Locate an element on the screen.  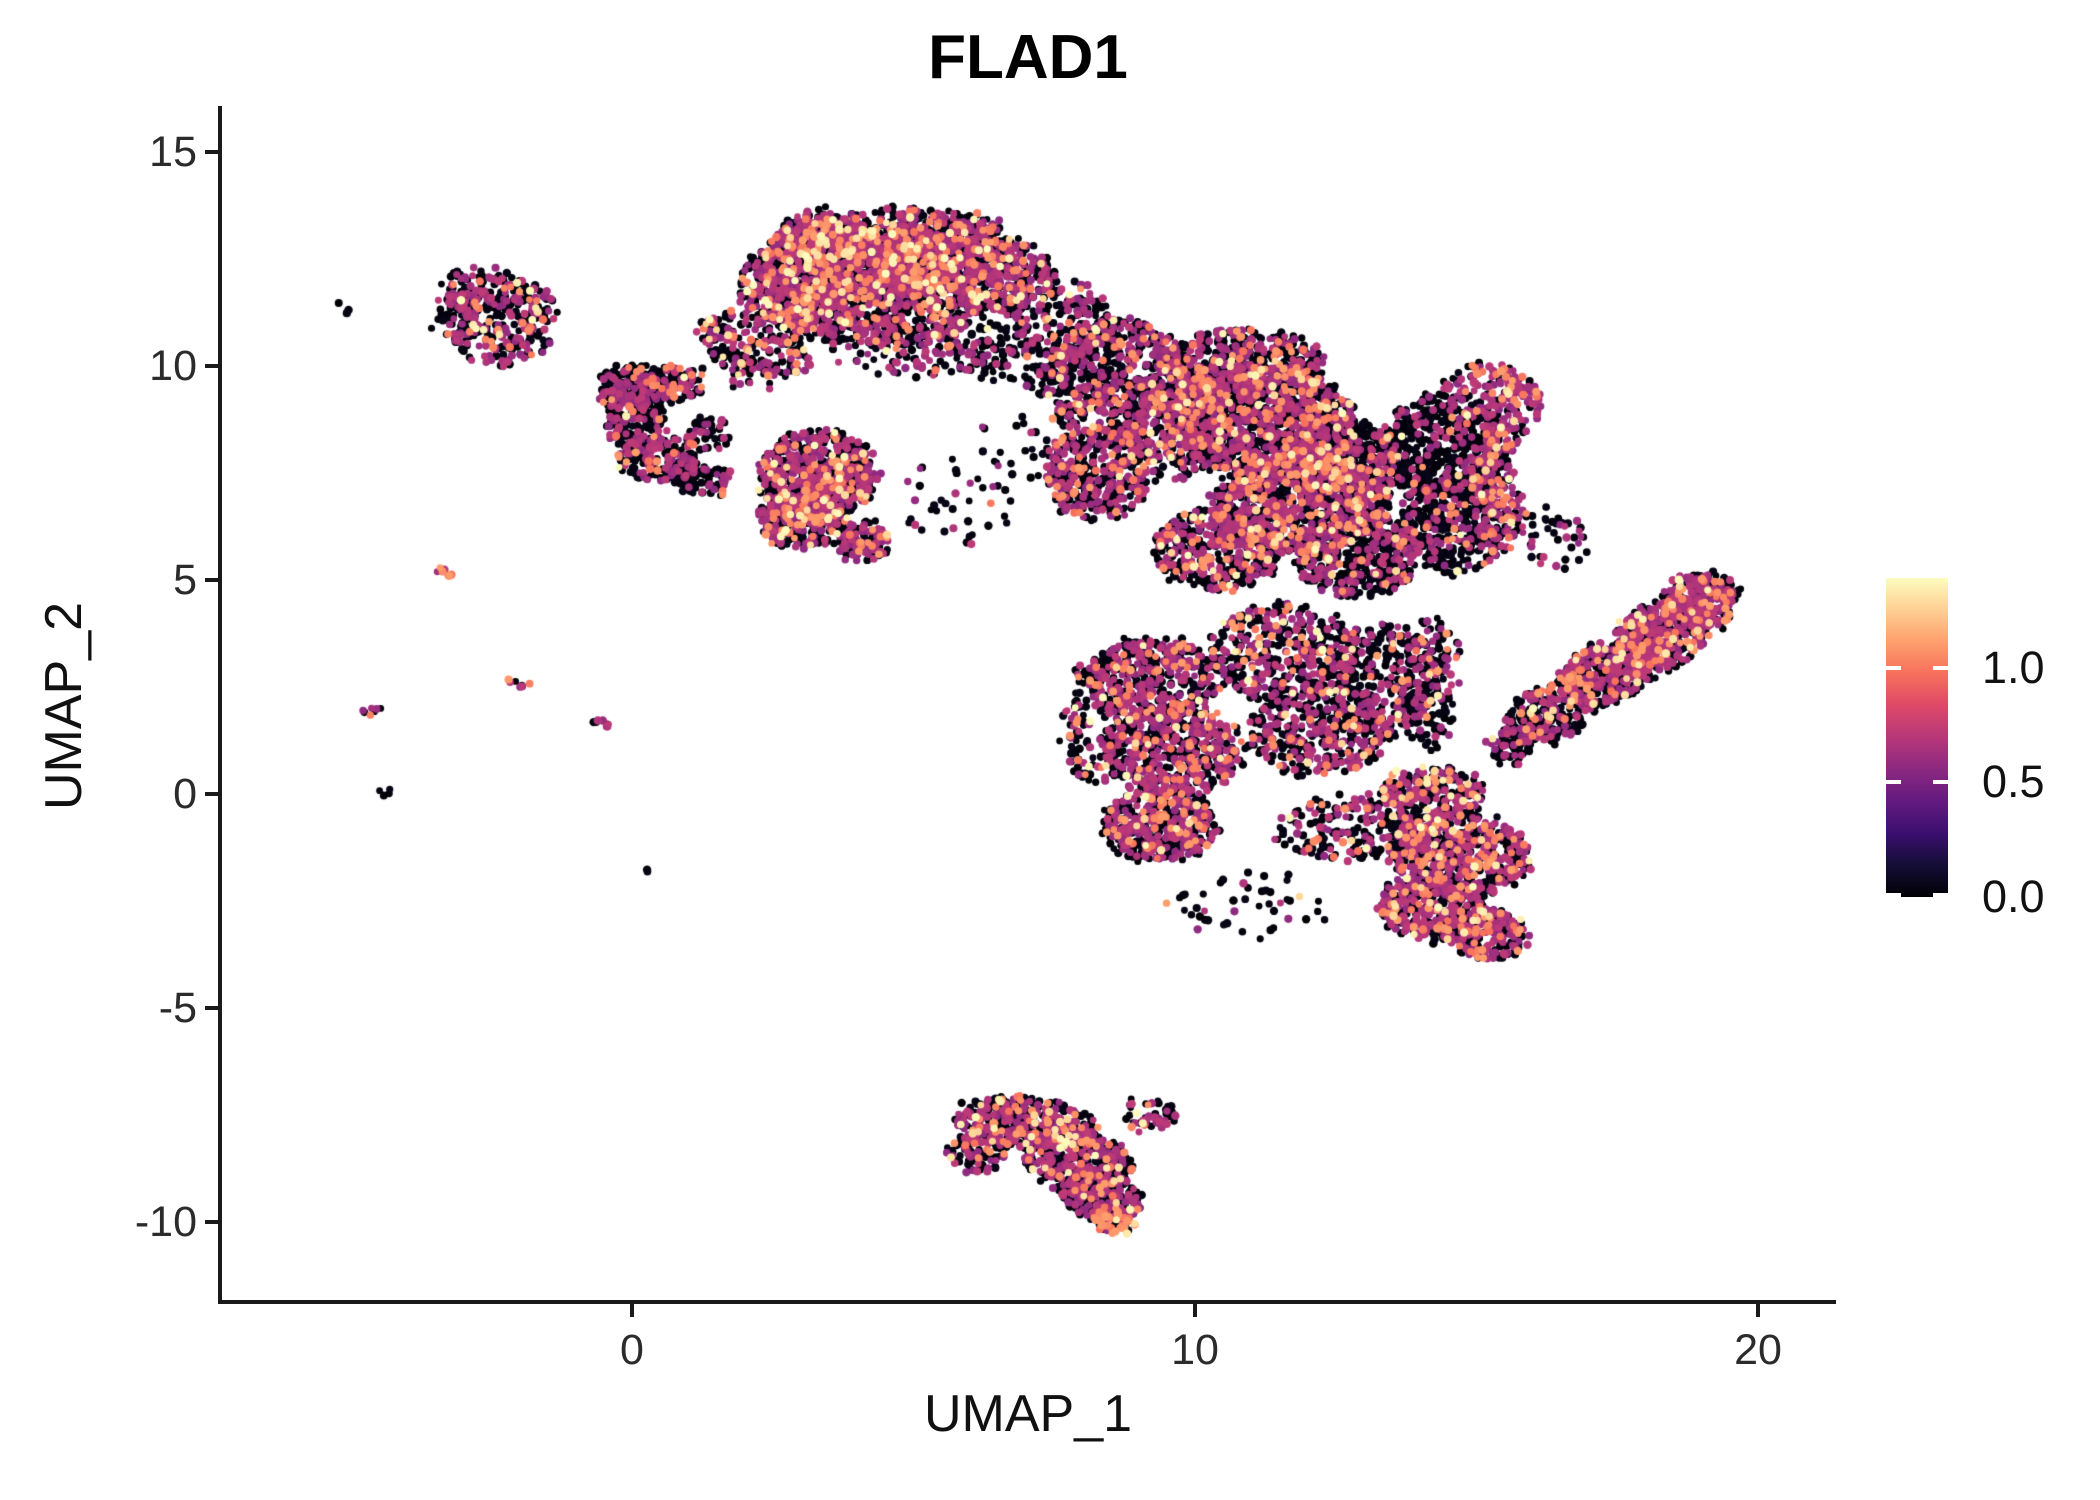
y-tick-label: -5 is located at coordinates (177, 1008).